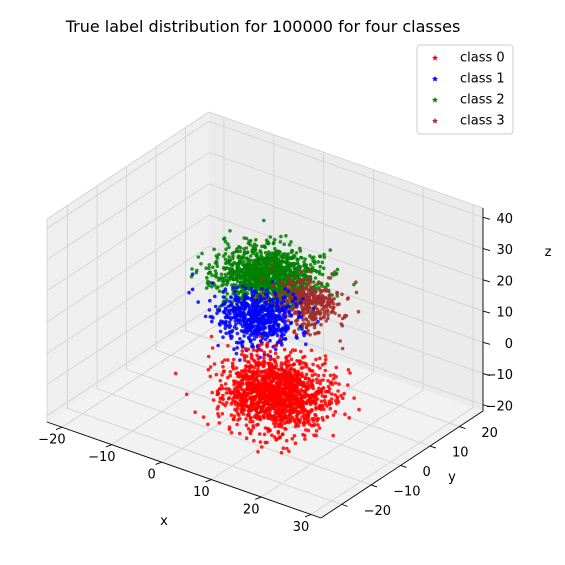 This screenshot has height=565, width=565. What do you see at coordinates (504, 250) in the screenshot?
I see `z-tick-label: 30` at bounding box center [504, 250].